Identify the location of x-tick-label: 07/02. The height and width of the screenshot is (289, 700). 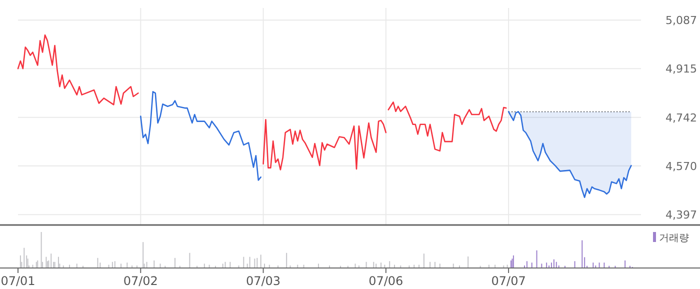
(140, 281).